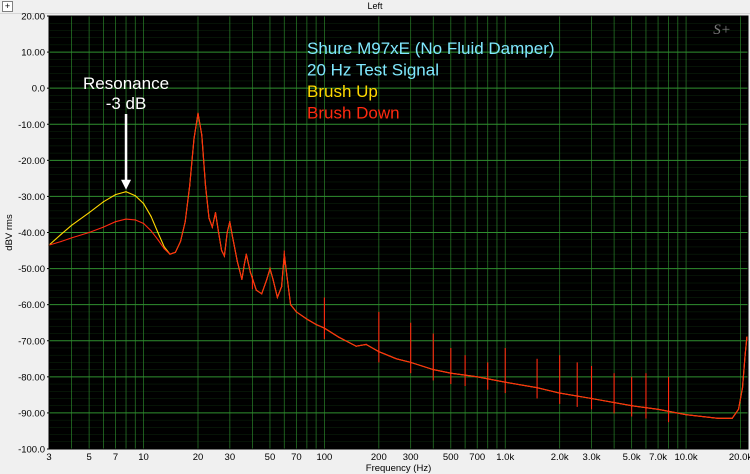 The width and height of the screenshot is (750, 474). I want to click on y-tick-label: -20.00, so click(31, 161).